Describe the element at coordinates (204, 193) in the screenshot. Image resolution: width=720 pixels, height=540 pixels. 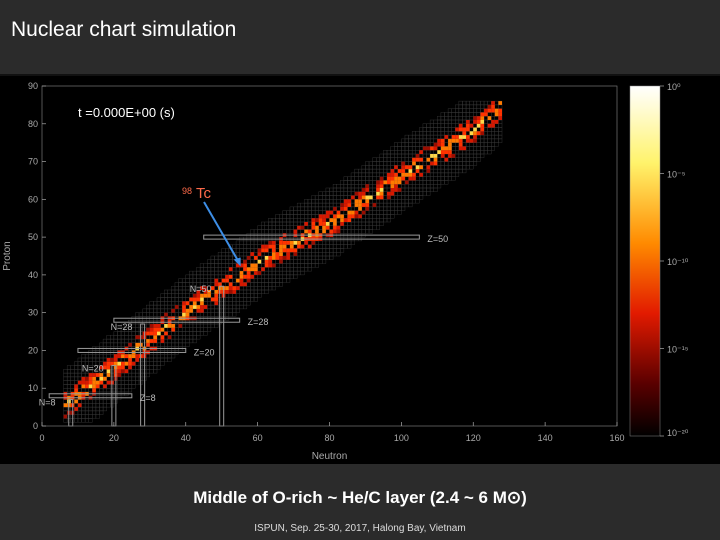
I see `isotope-symbol: Tc` at that location.